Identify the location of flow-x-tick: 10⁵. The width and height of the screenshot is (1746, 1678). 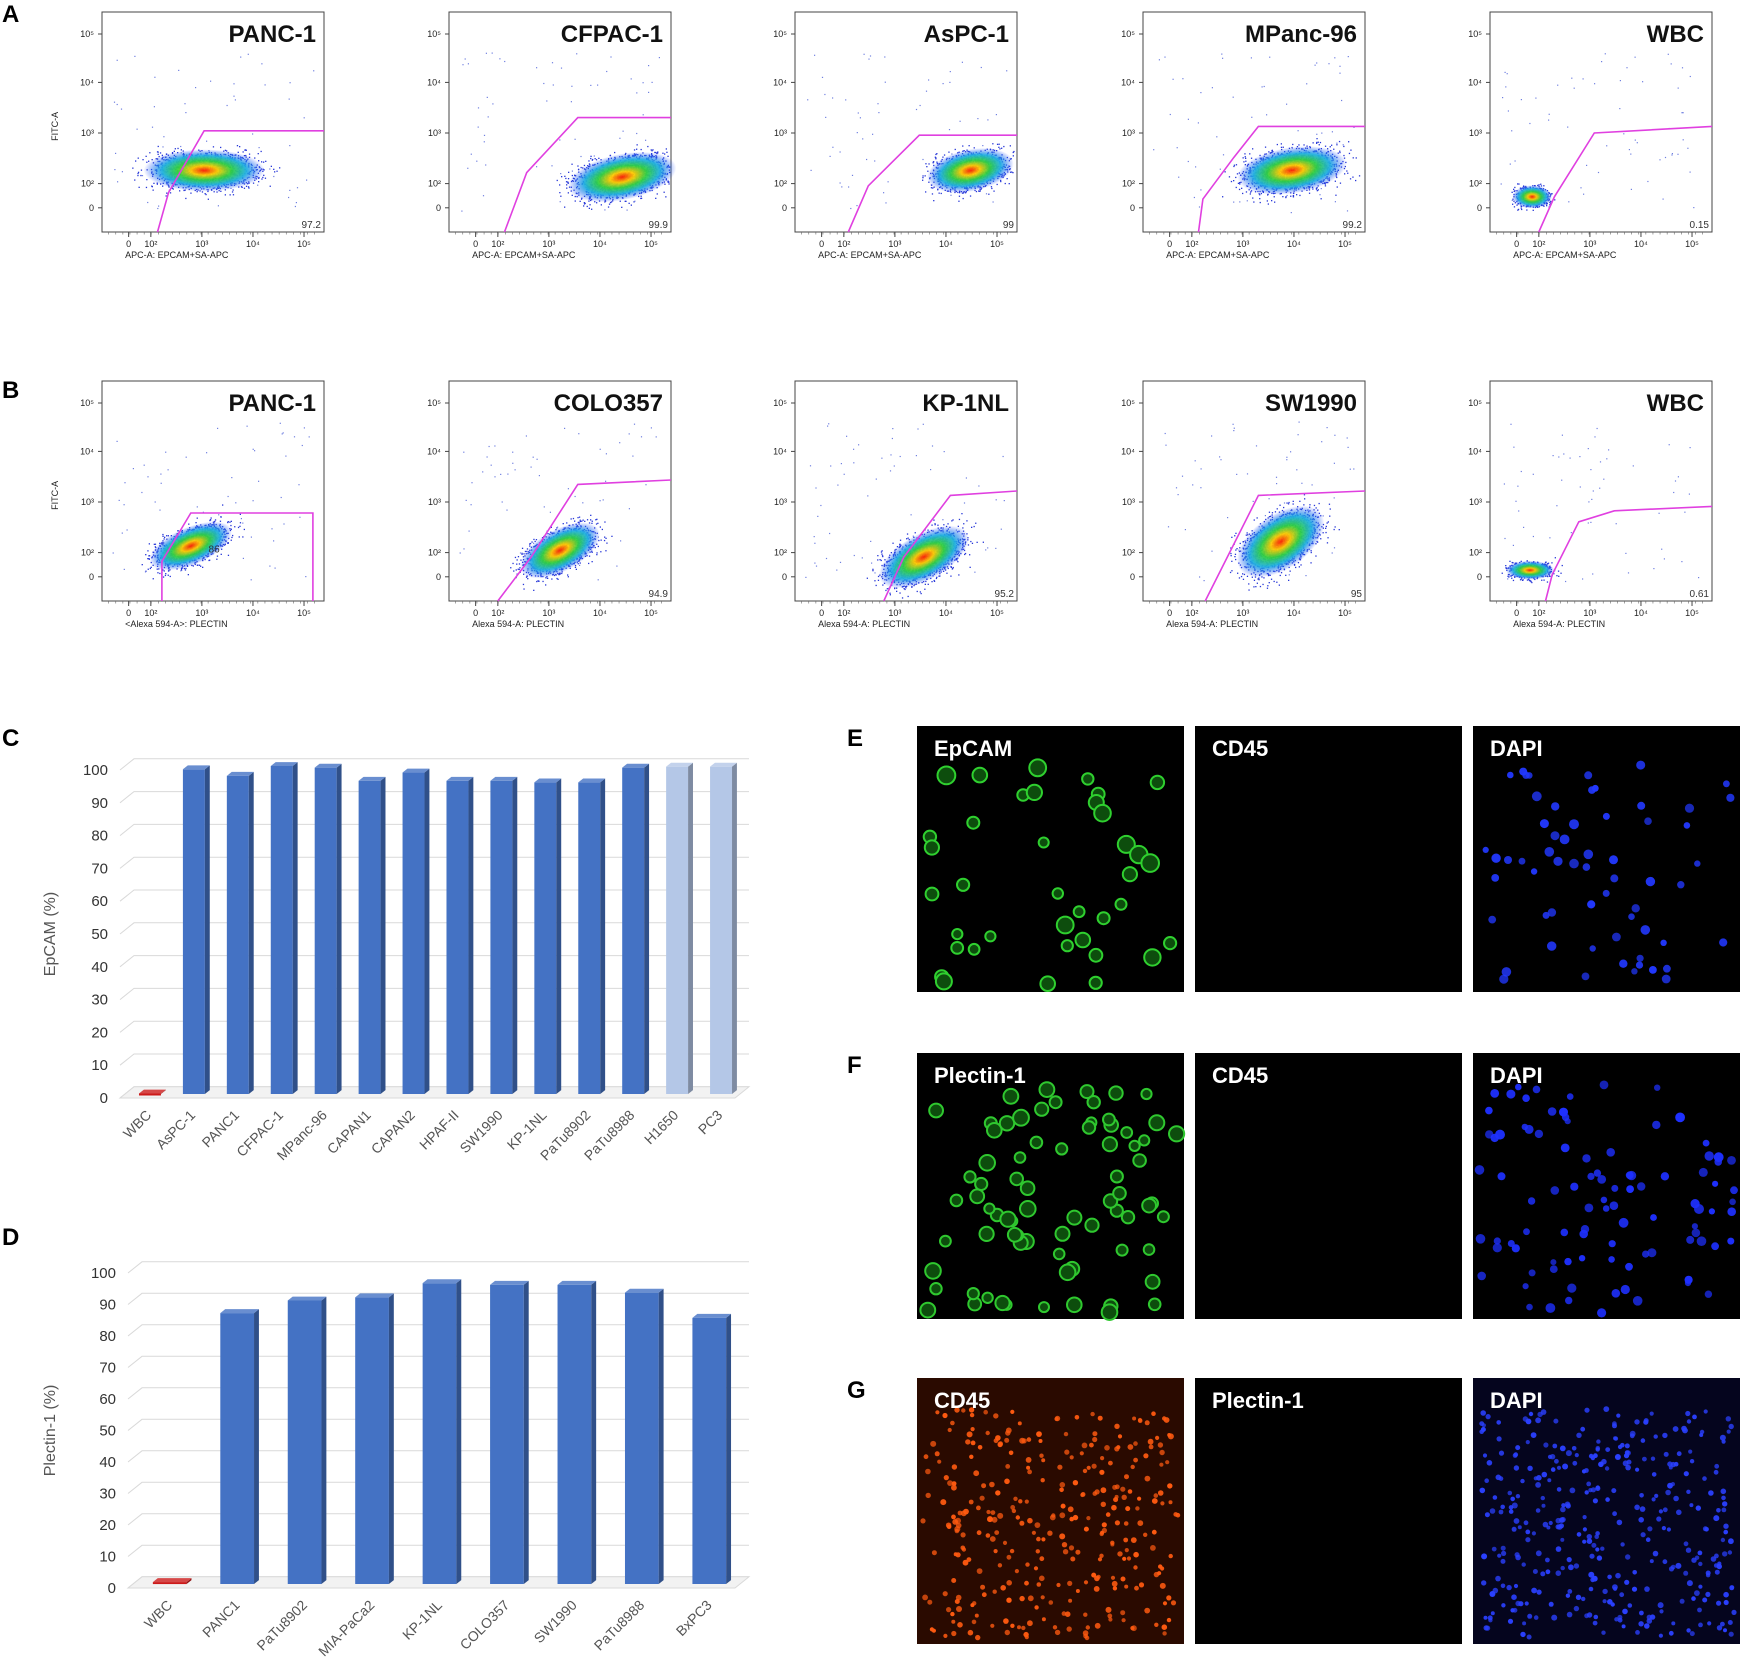
(651, 244).